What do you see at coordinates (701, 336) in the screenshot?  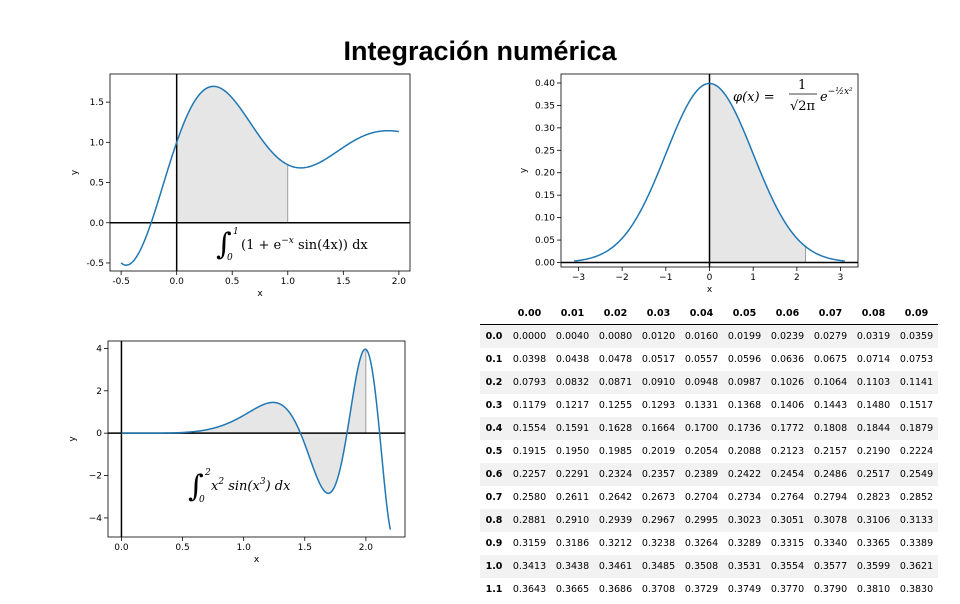 I see `table-cell: 0.0160` at bounding box center [701, 336].